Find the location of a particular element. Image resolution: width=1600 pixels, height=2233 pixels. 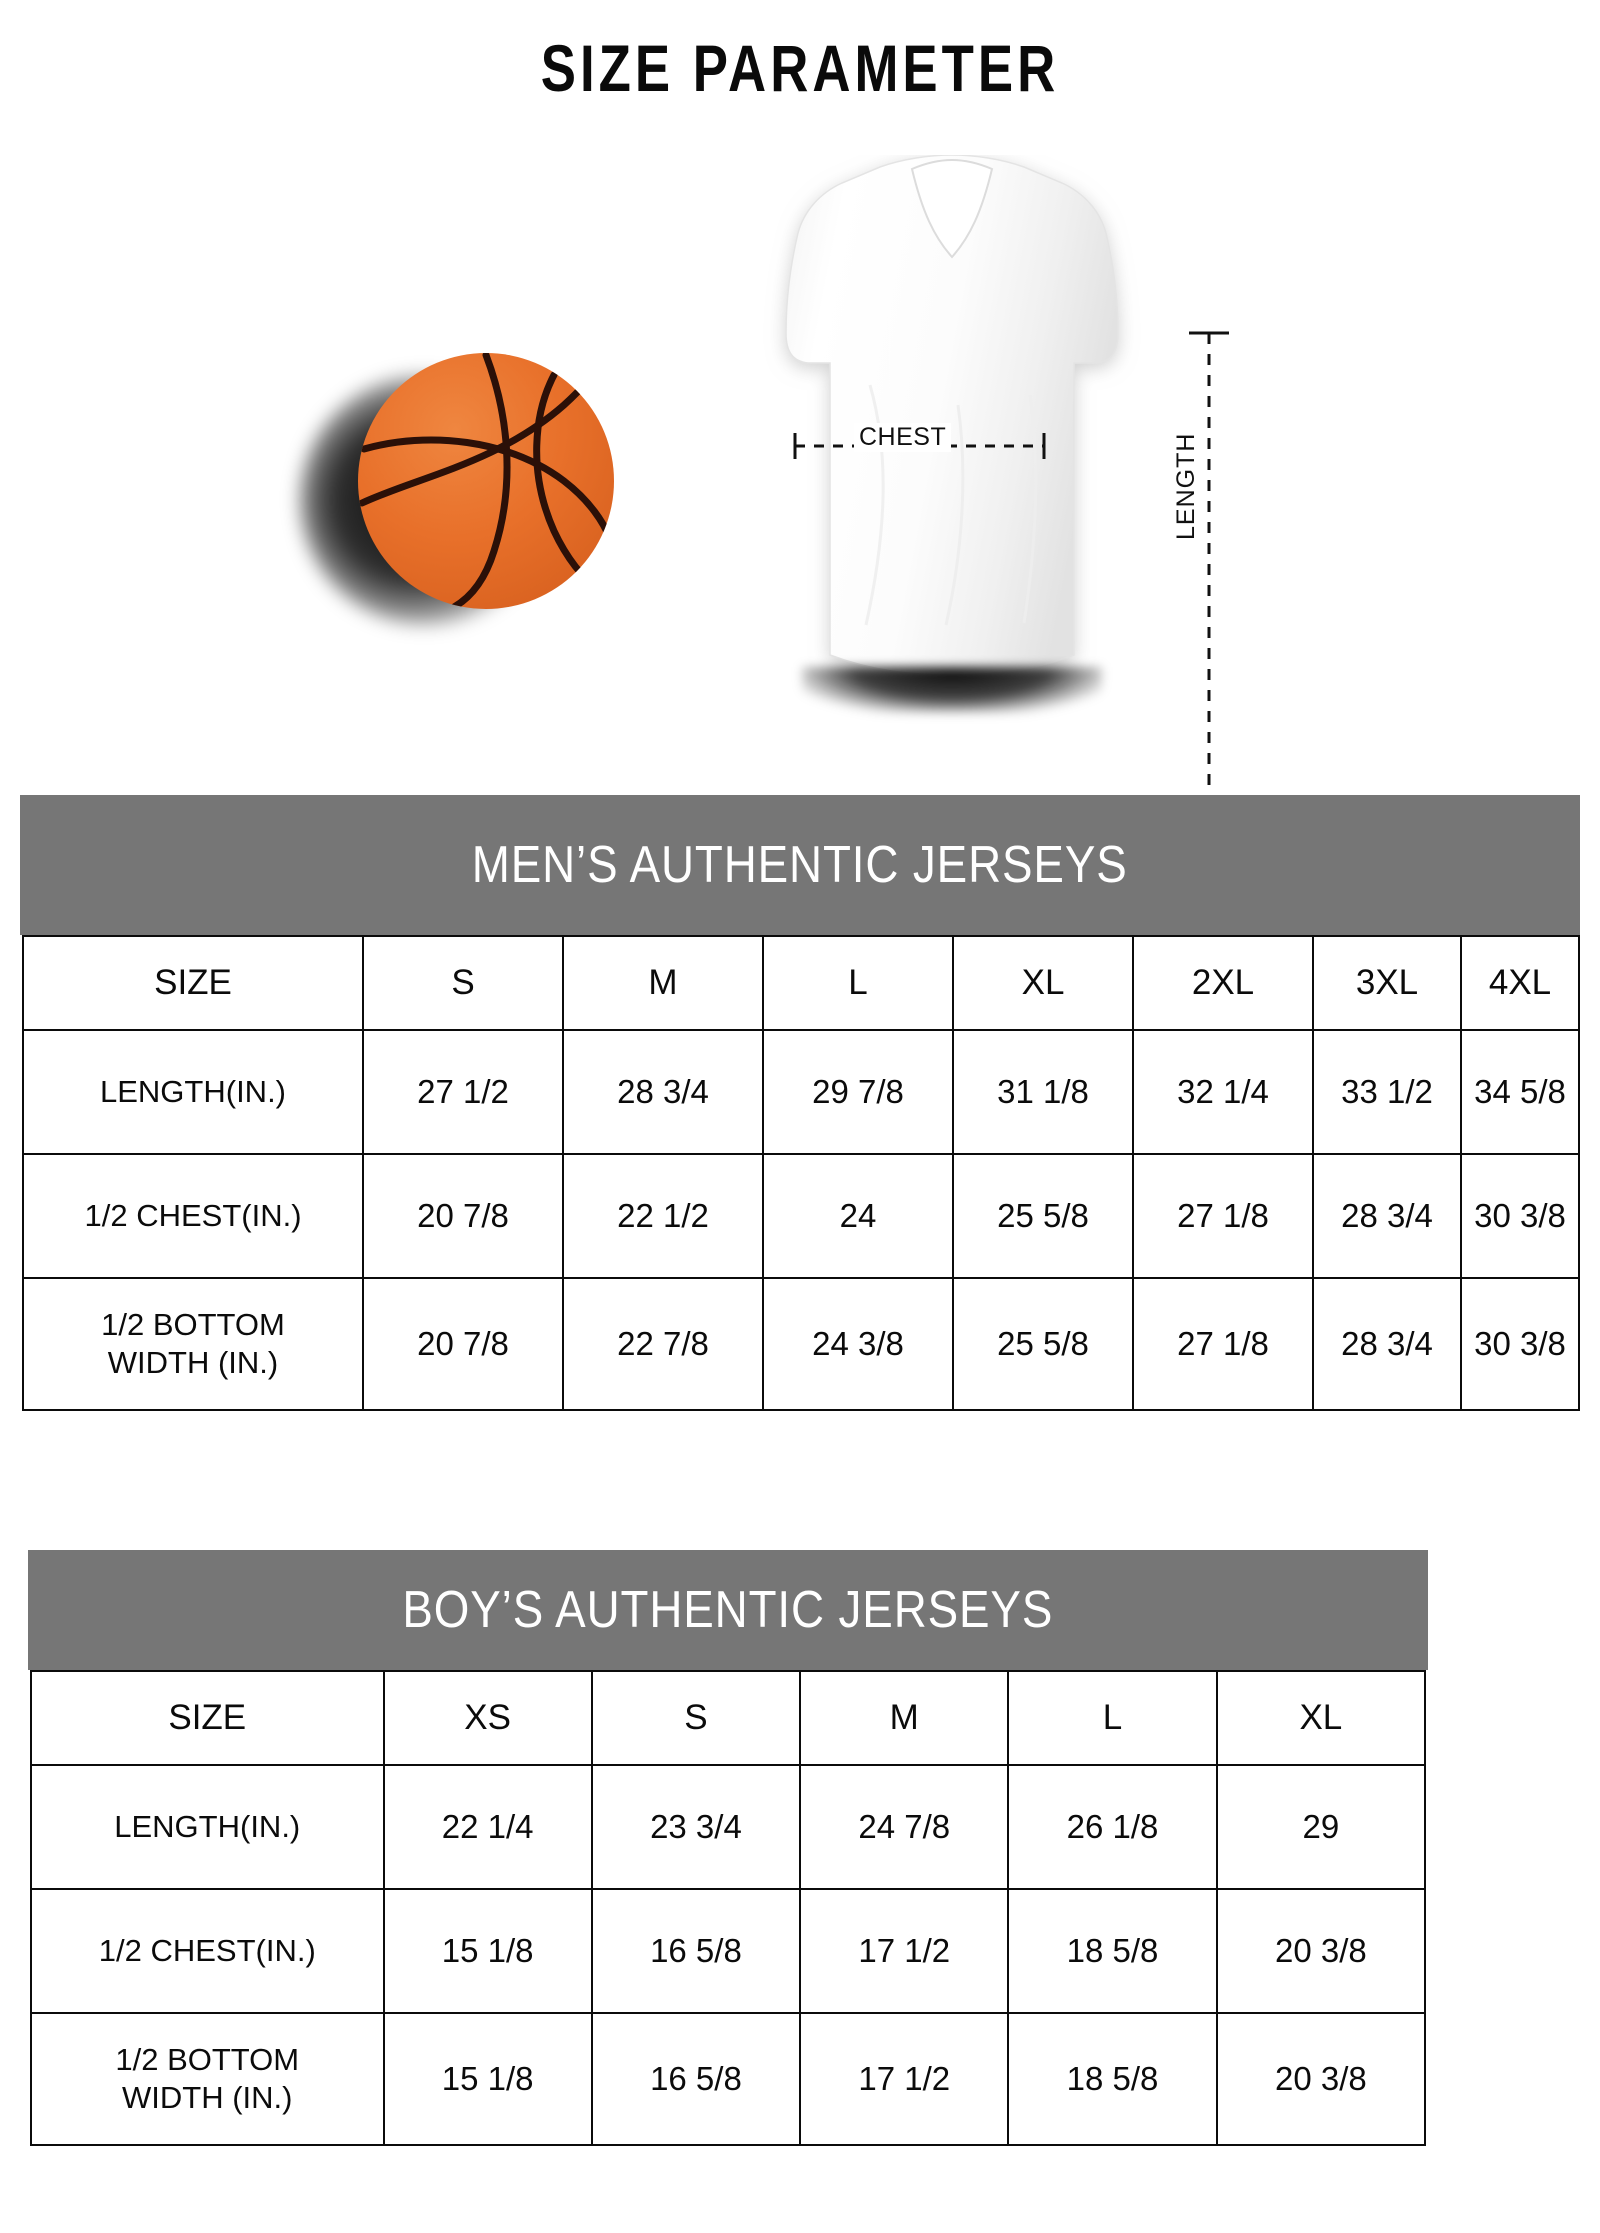

cell-length-l: 26 1/8 is located at coordinates (1112, 1827).